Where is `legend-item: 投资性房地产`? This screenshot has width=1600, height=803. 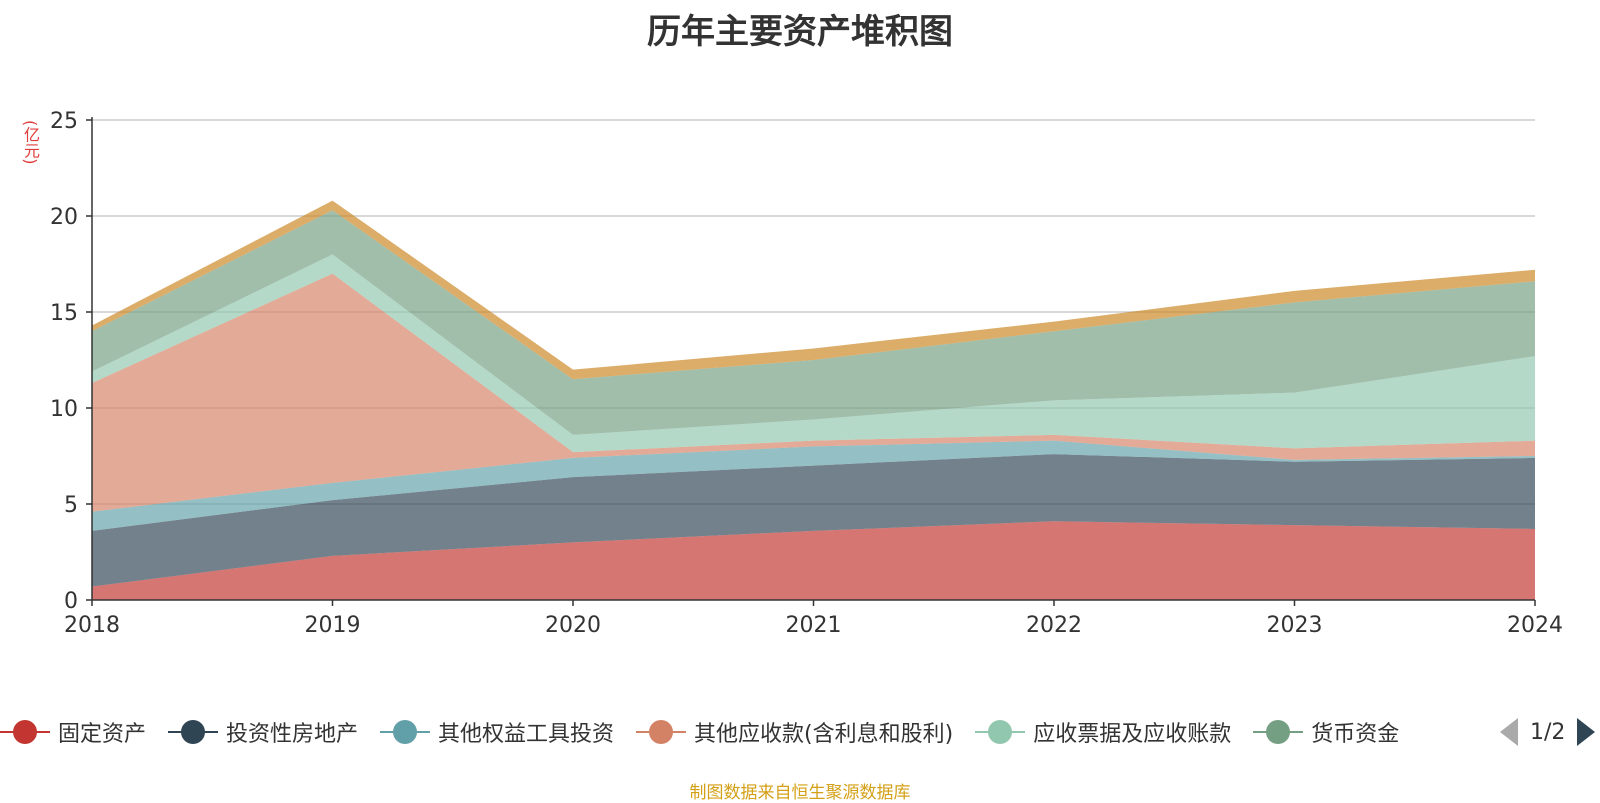 legend-item: 投资性房地产 is located at coordinates (263, 732).